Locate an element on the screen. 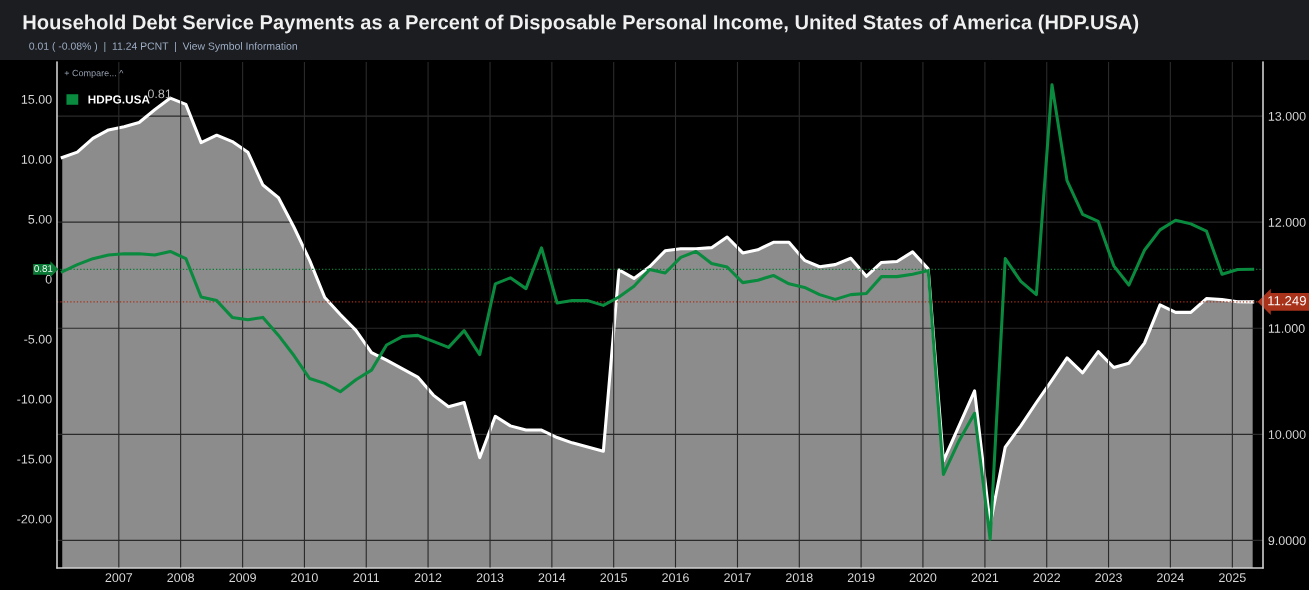  x-tick-label: 2019 is located at coordinates (861, 578).